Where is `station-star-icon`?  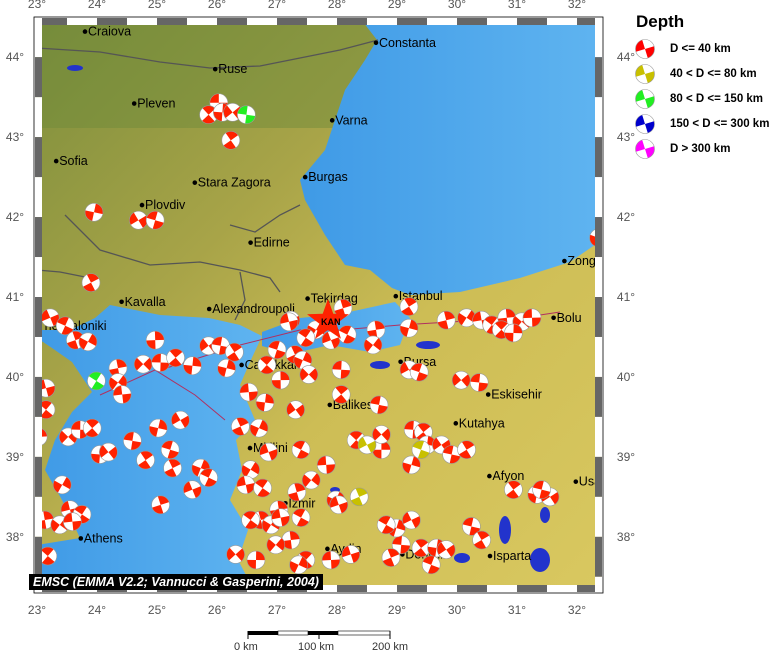 station-star-icon is located at coordinates (328, 318).